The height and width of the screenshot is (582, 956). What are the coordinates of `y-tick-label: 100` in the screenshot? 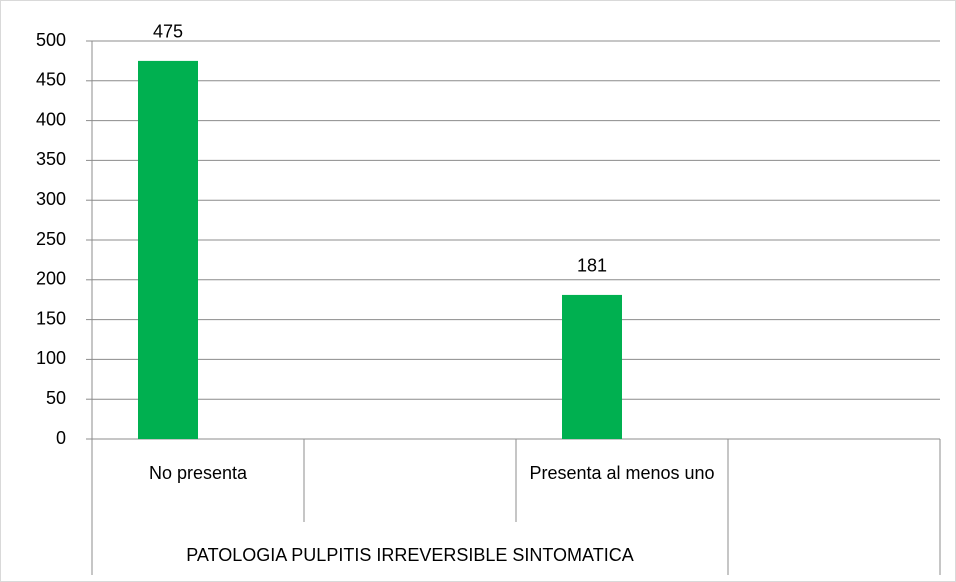 It's located at (51, 358).